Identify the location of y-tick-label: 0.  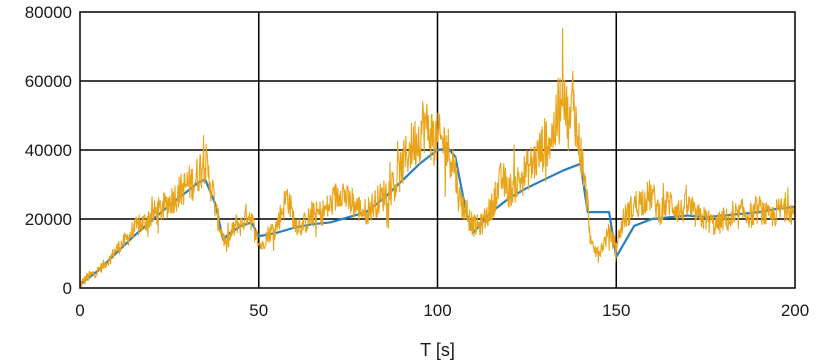
(67, 288).